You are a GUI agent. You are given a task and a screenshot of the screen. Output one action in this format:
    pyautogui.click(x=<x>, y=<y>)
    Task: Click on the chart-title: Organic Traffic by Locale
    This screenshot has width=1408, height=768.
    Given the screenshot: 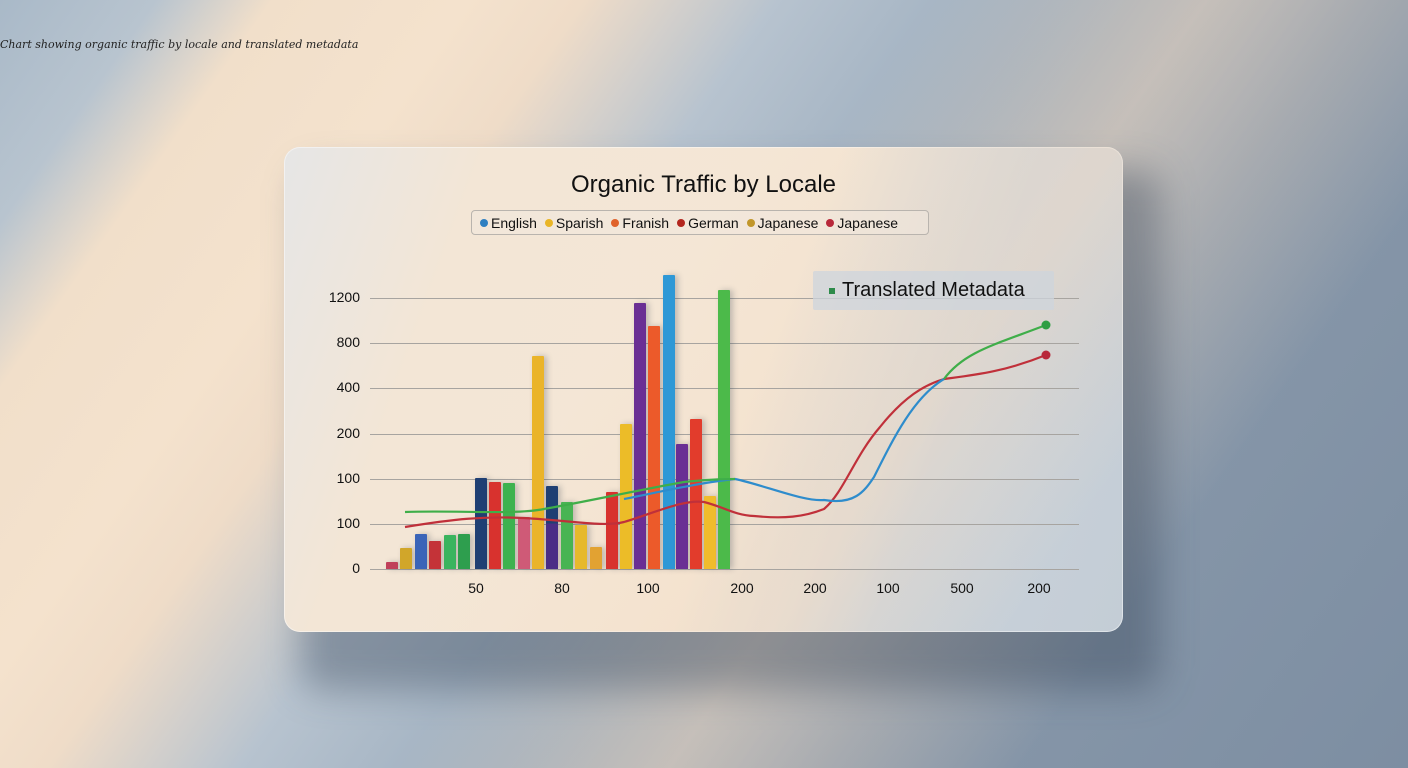 What is the action you would take?
    pyautogui.click(x=703, y=184)
    